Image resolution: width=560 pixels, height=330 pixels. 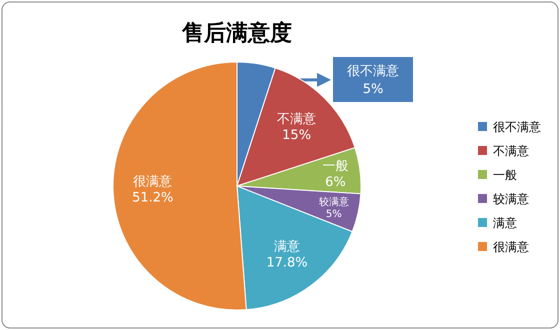 What do you see at coordinates (287, 246) in the screenshot?
I see `slice-label: 满意` at bounding box center [287, 246].